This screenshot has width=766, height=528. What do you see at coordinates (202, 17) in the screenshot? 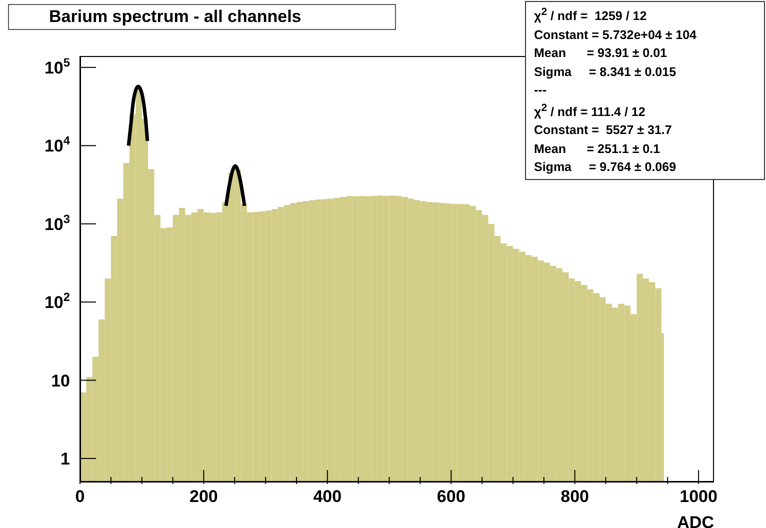
I see `title-box: Barium spectrum - all channels` at bounding box center [202, 17].